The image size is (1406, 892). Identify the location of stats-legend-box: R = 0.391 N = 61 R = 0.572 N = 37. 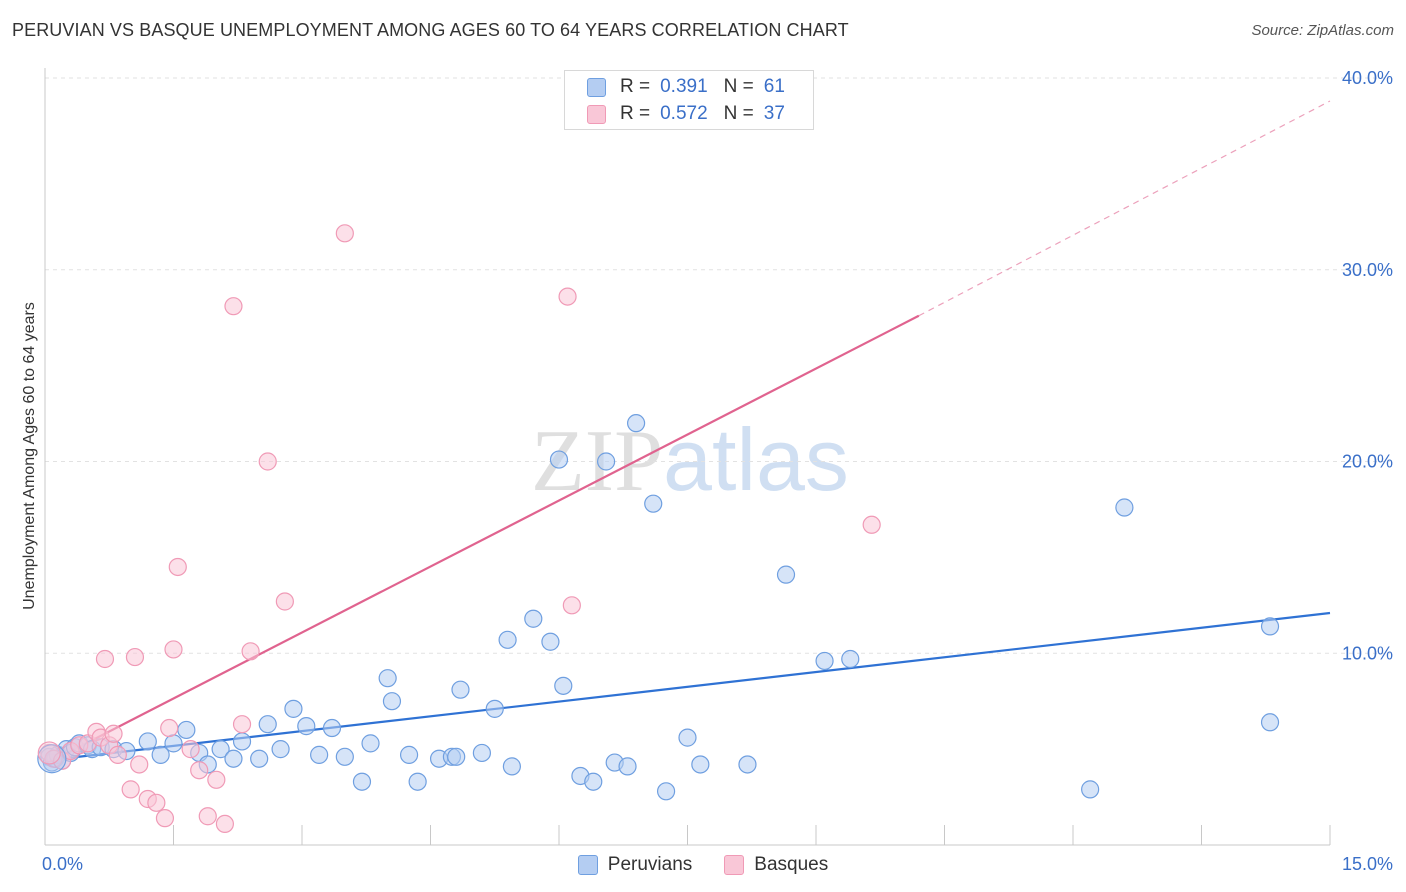
(689, 100).